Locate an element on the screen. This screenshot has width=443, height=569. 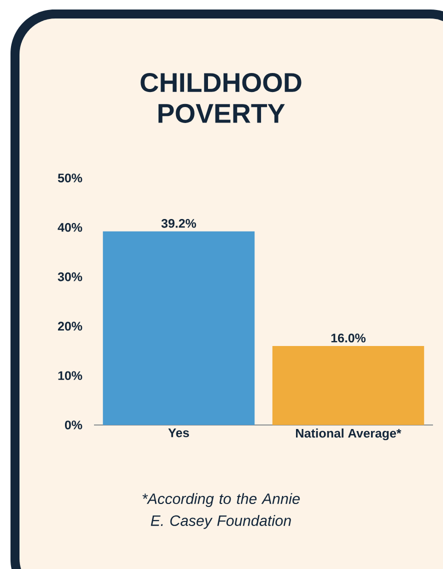
chart-title: CHILDHOOD POVERTY is located at coordinates (221, 98).